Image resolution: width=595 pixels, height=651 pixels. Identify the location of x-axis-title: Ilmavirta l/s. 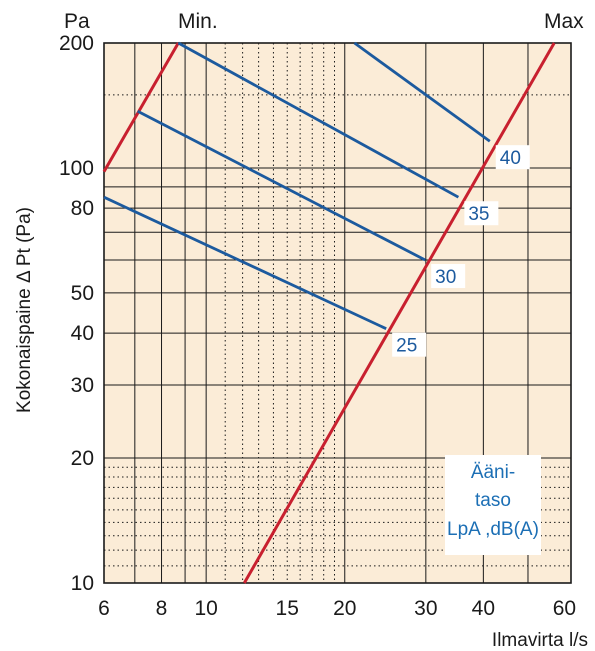
(540, 640).